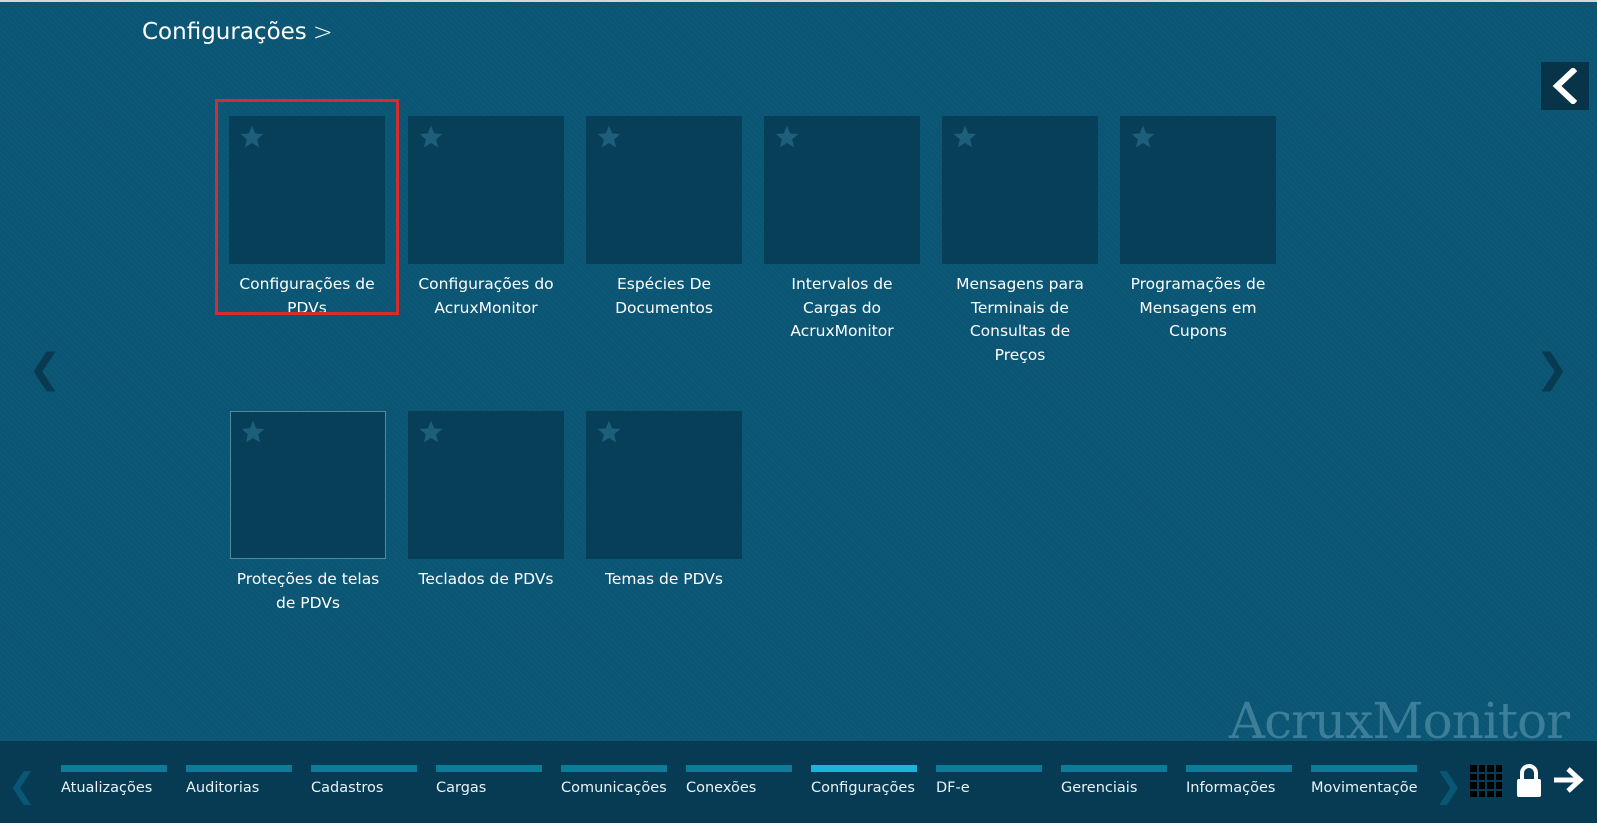 This screenshot has width=1597, height=823. I want to click on tile-configuracoes-de-pdvs: Configurações de PDVs, so click(307, 208).